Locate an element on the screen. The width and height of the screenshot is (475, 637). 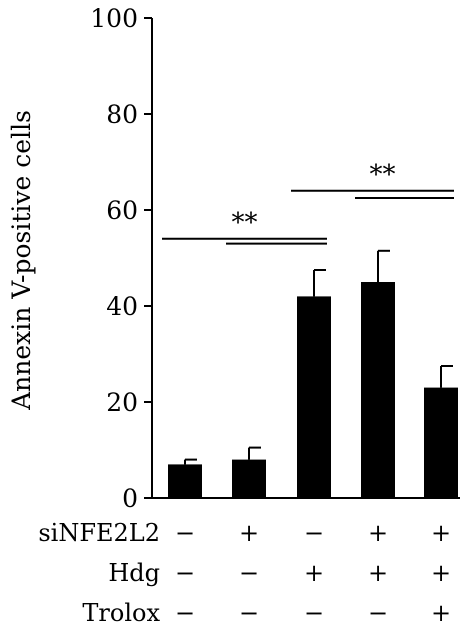
y-tick-label: 0 is located at coordinates (130, 498).